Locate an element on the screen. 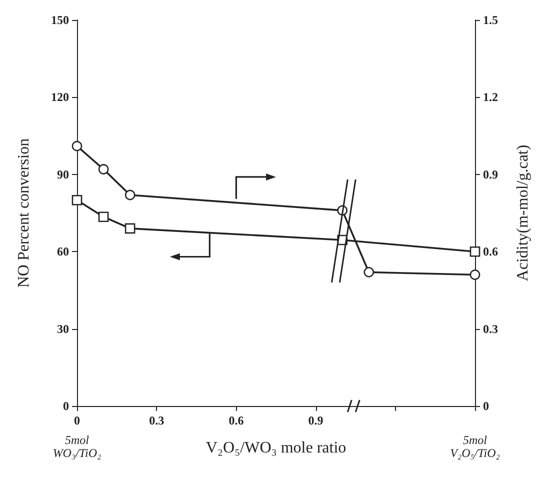  text: 5mol WO₃/TiO₂ is located at coordinates (77, 446).